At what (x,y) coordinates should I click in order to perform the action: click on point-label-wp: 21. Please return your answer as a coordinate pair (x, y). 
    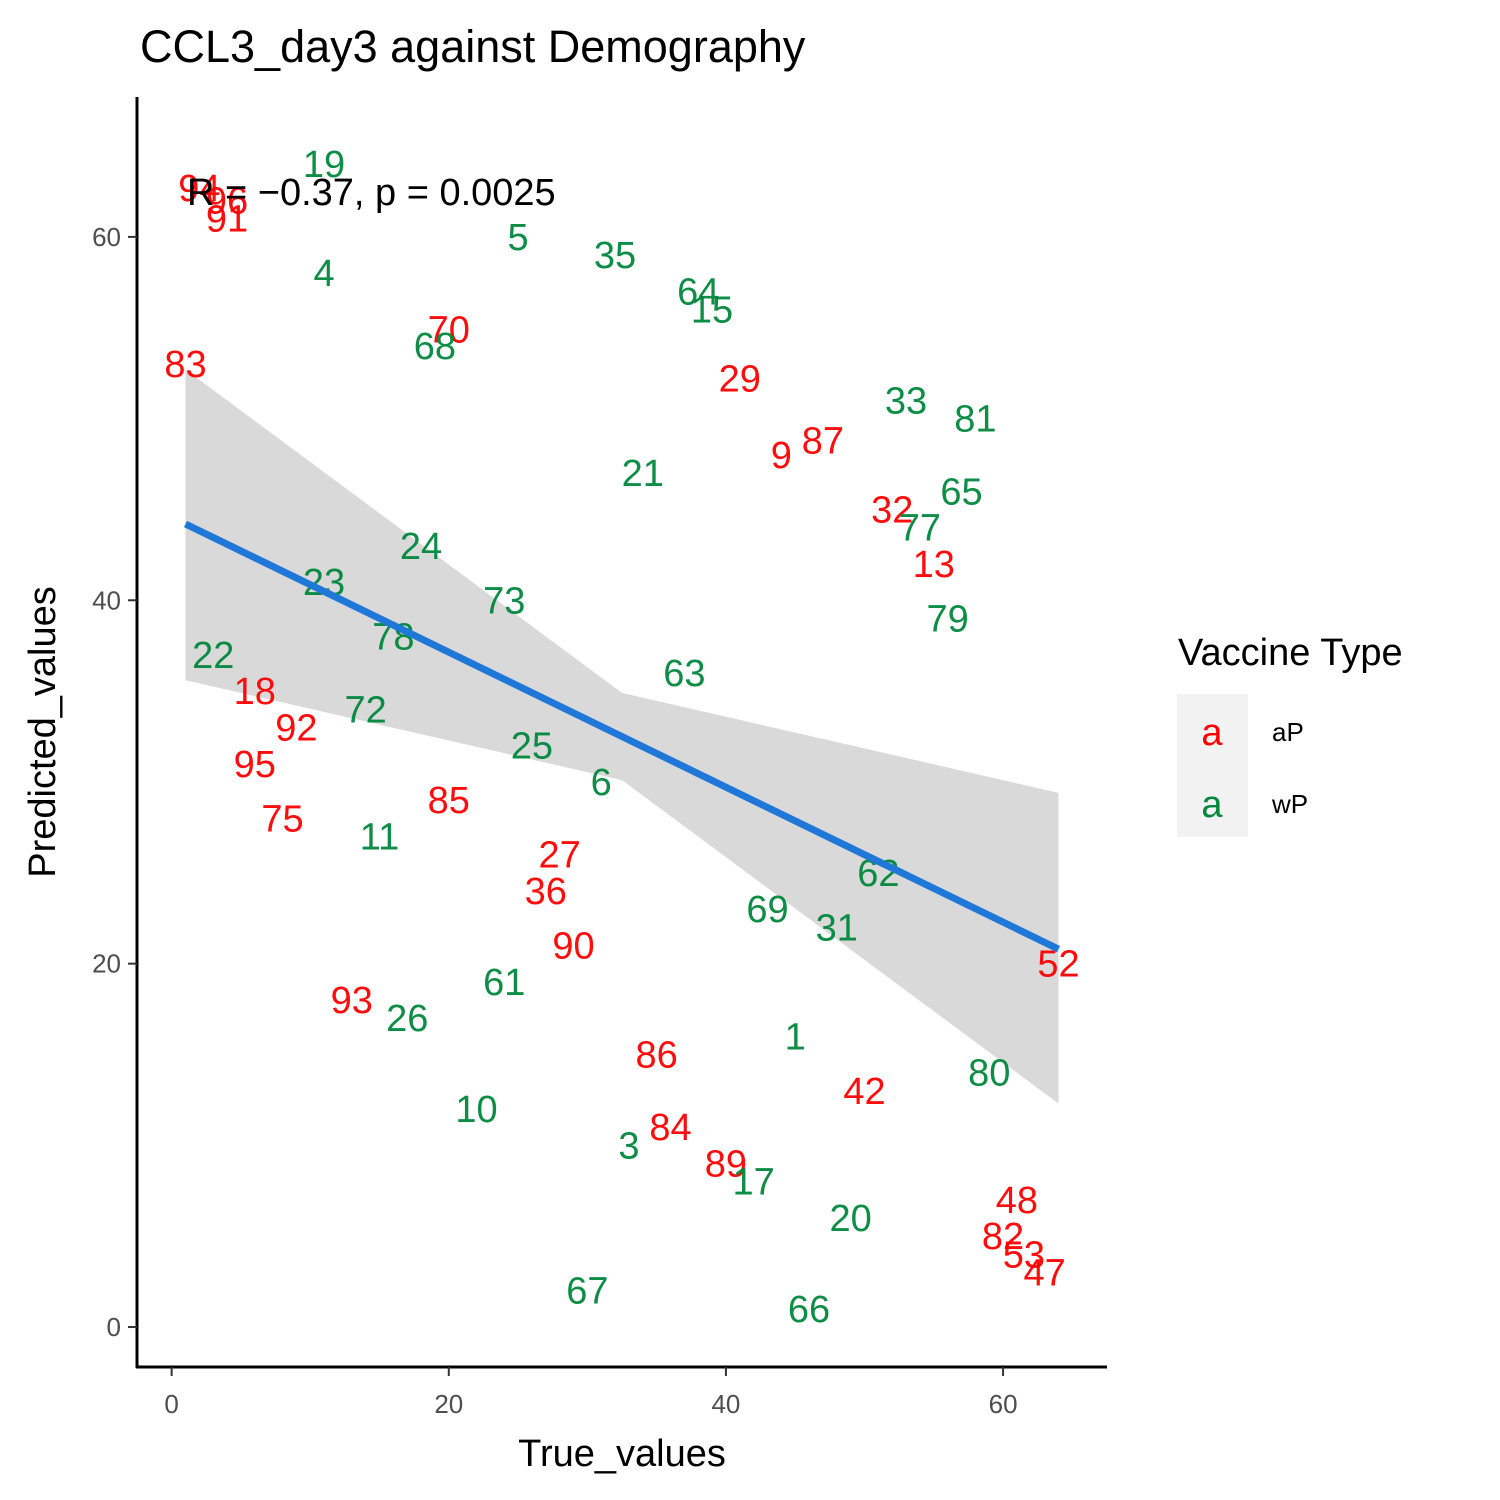
    Looking at the image, I should click on (643, 474).